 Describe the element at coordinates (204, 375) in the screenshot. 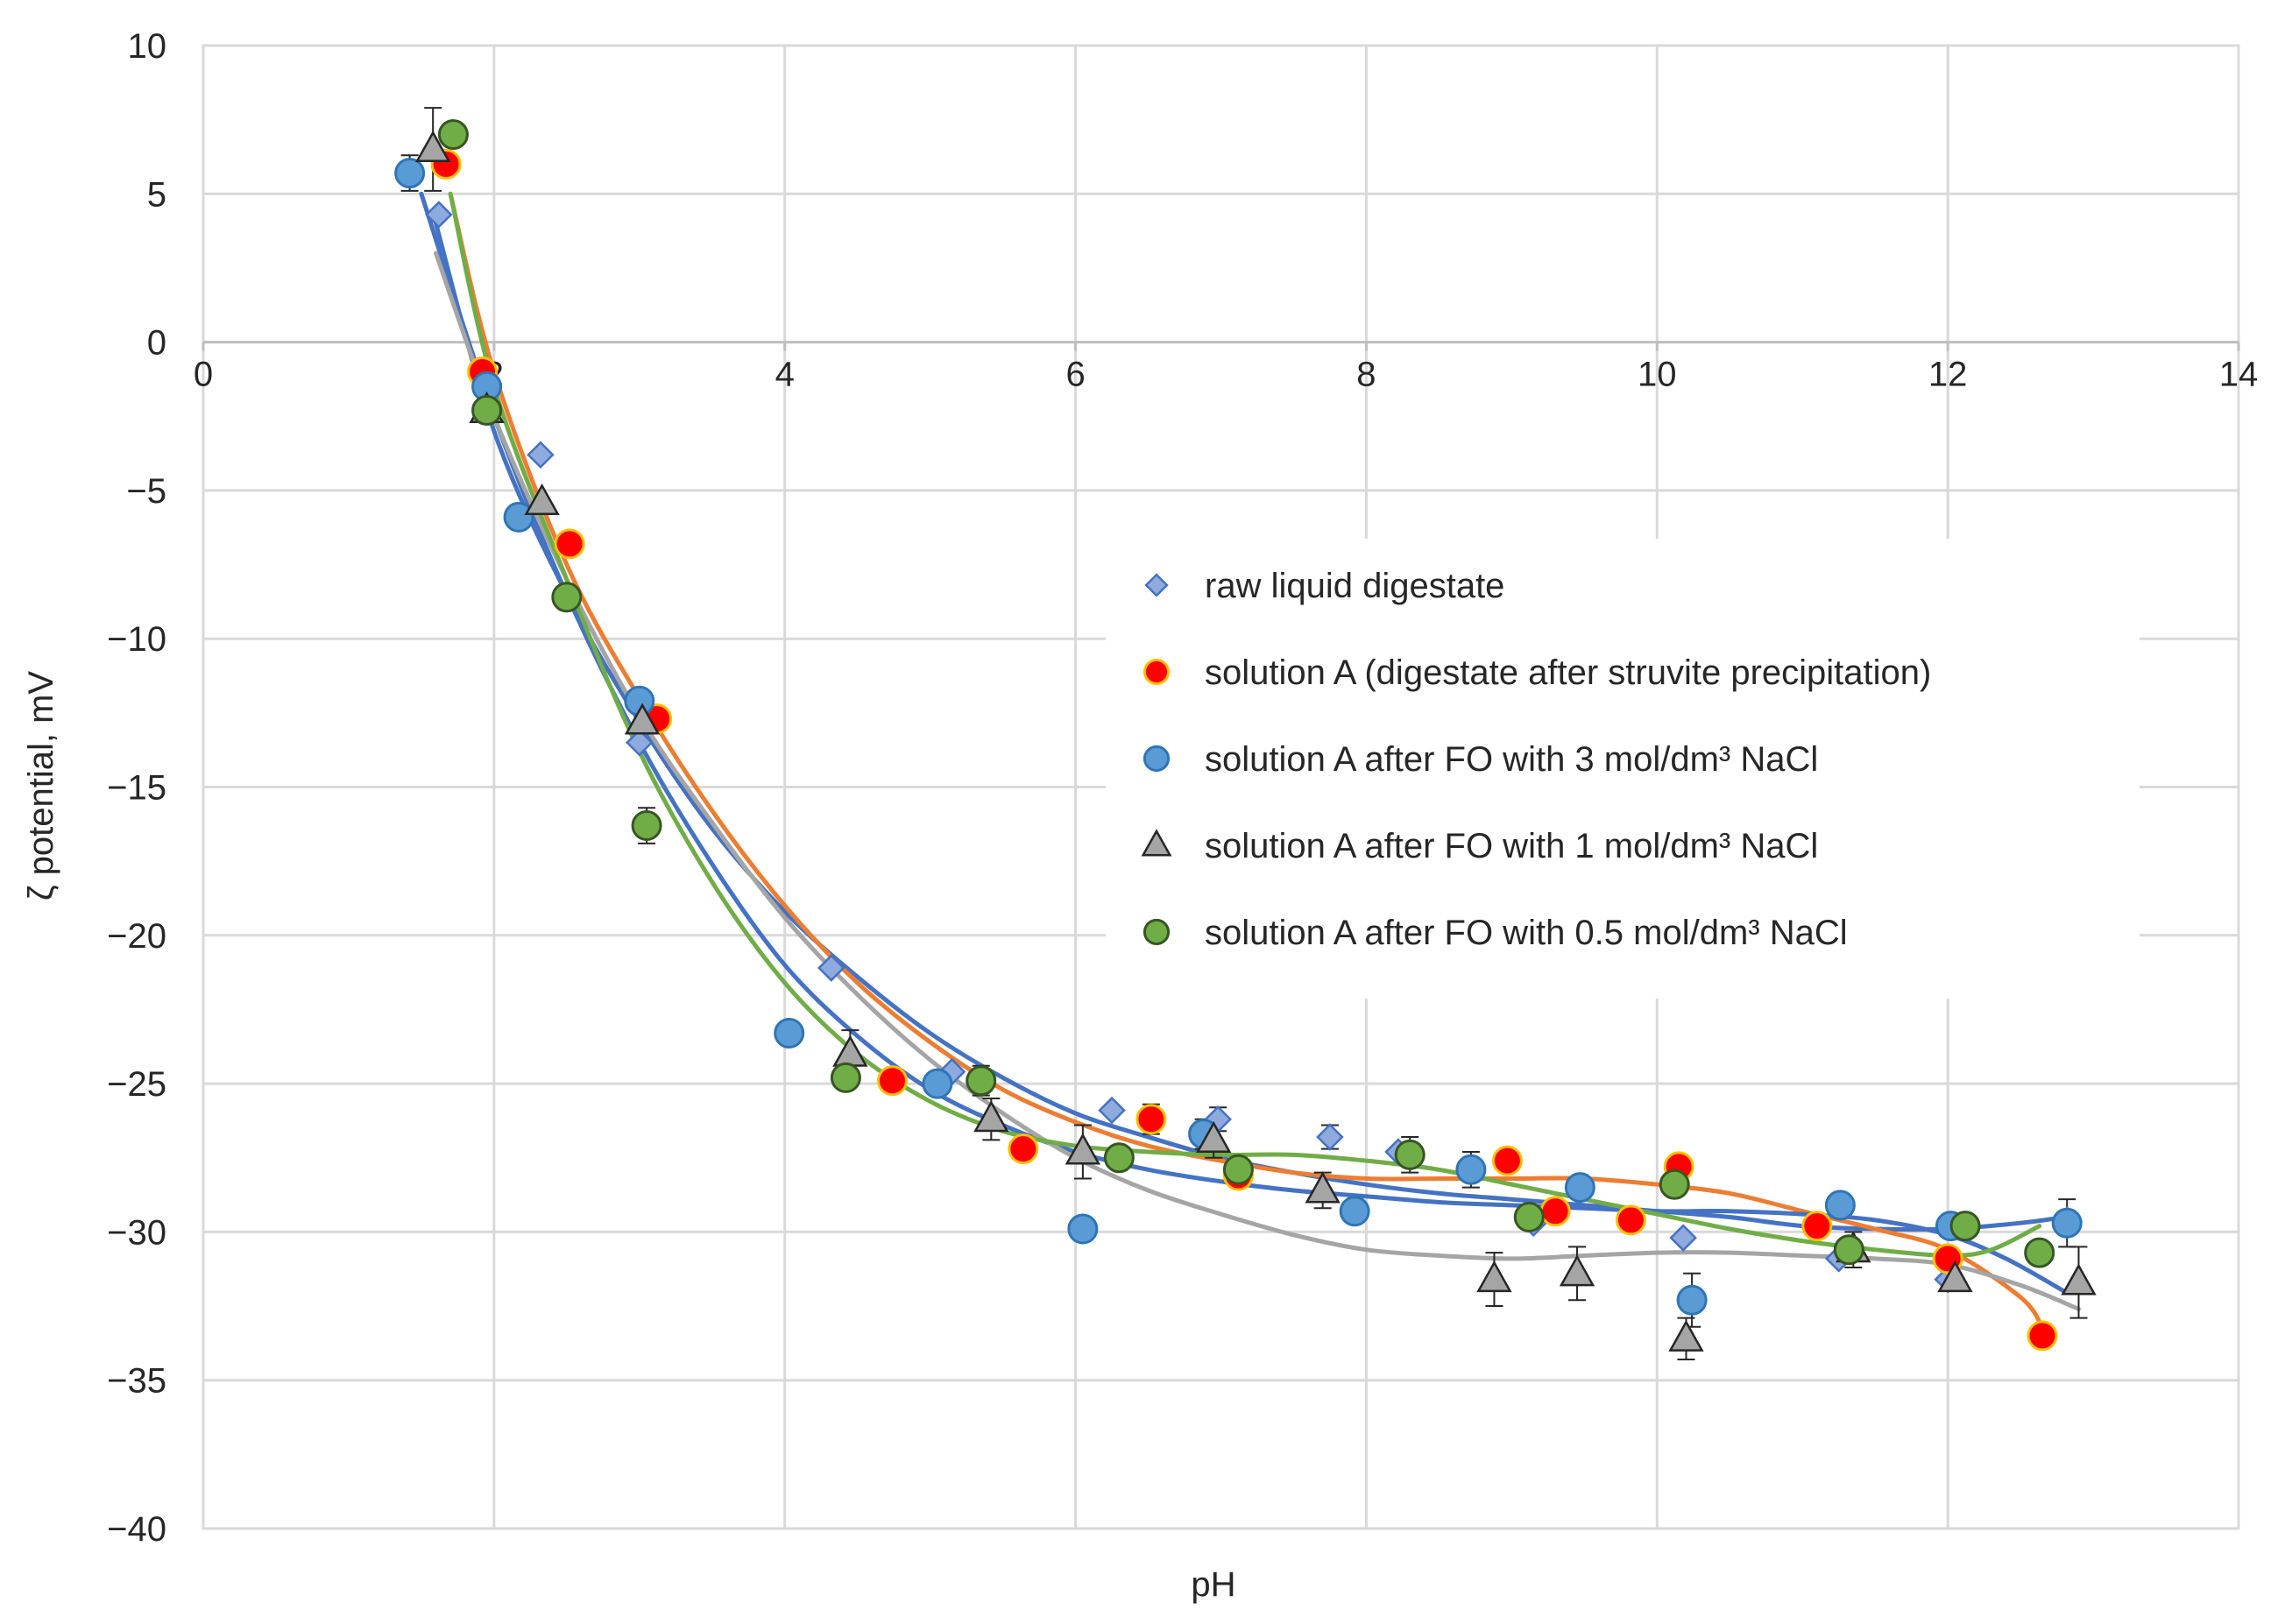

I see `x-tick-label: 0` at that location.